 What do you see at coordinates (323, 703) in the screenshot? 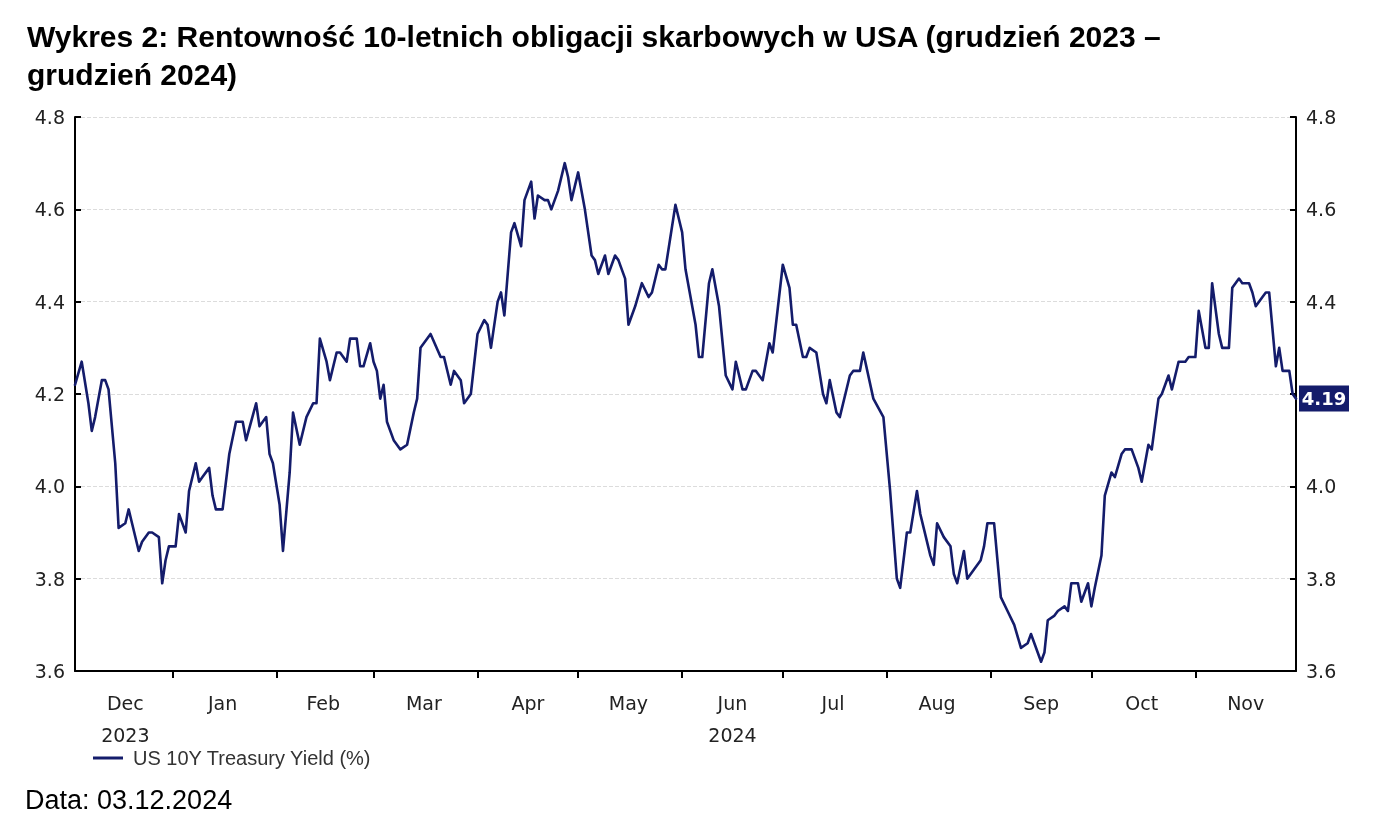
I see `x-tick-label: Feb` at bounding box center [323, 703].